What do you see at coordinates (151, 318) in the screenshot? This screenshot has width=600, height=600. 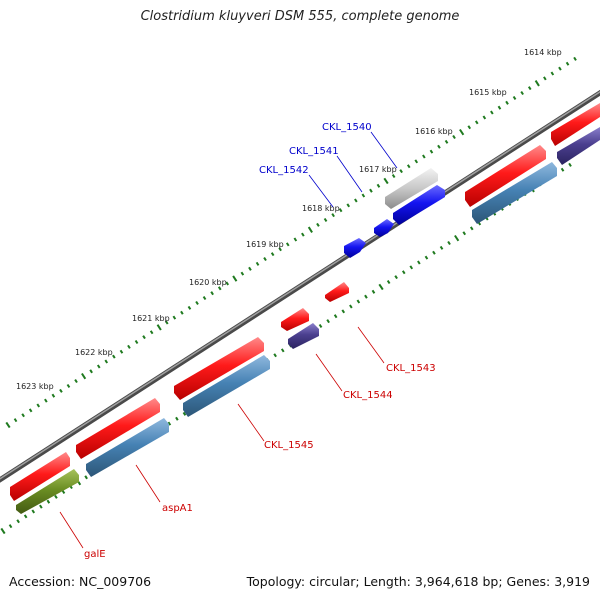 I see `ruler-tick-label: 1621 kbp` at bounding box center [151, 318].